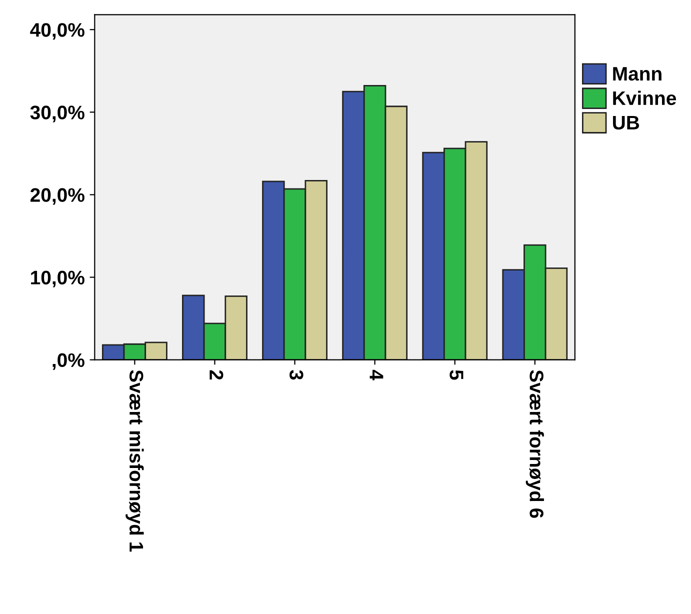 The image size is (691, 614). What do you see at coordinates (626, 123) in the screenshot?
I see `legend-label: UB` at bounding box center [626, 123].